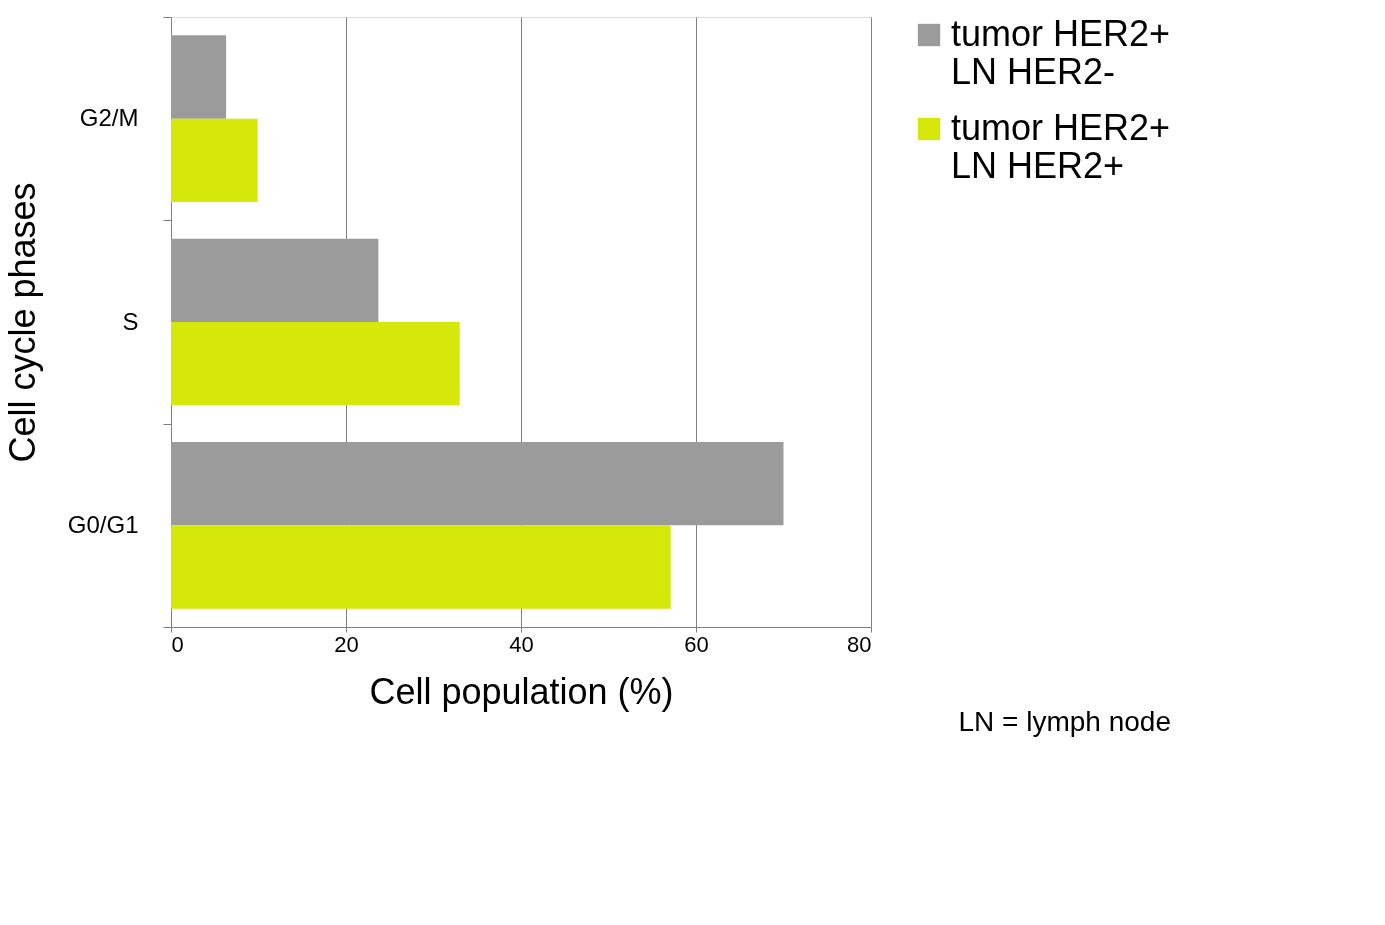 Image resolution: width=1385 pixels, height=925 pixels. I want to click on x-tick-label: 80, so click(859, 644).